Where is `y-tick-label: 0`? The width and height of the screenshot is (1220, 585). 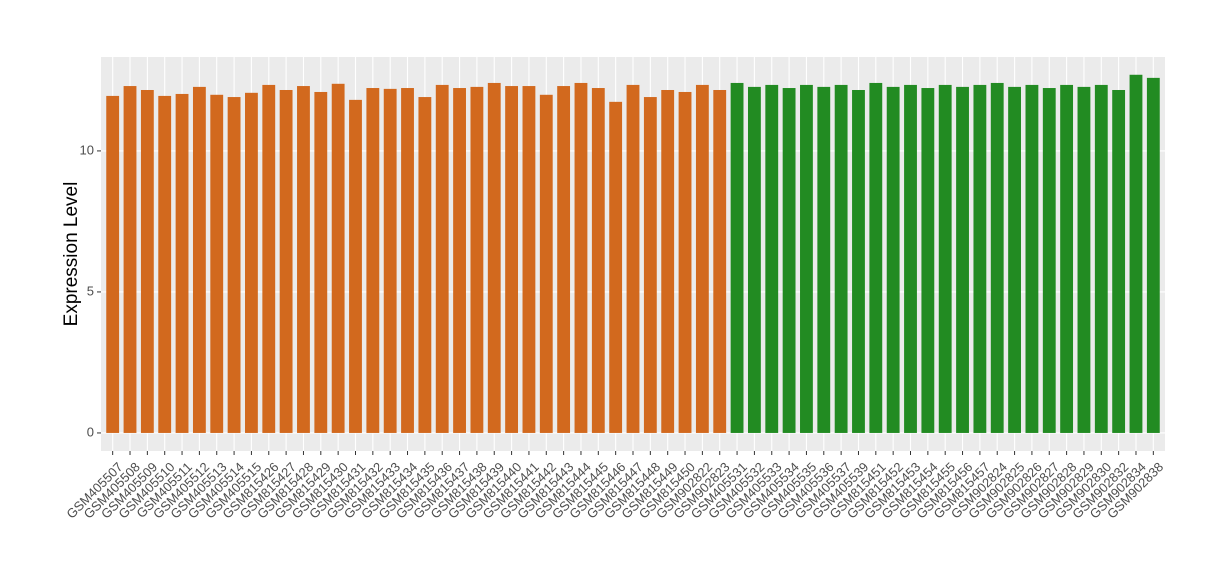 y-tick-label: 0 is located at coordinates (90, 431).